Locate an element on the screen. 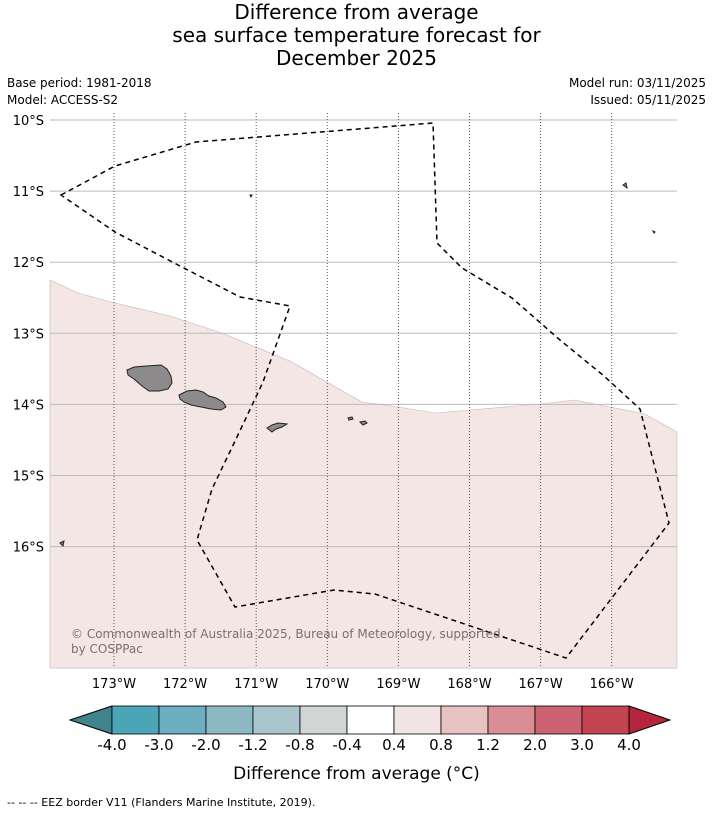 The height and width of the screenshot is (816, 713). island-small-north is located at coordinates (251, 196).